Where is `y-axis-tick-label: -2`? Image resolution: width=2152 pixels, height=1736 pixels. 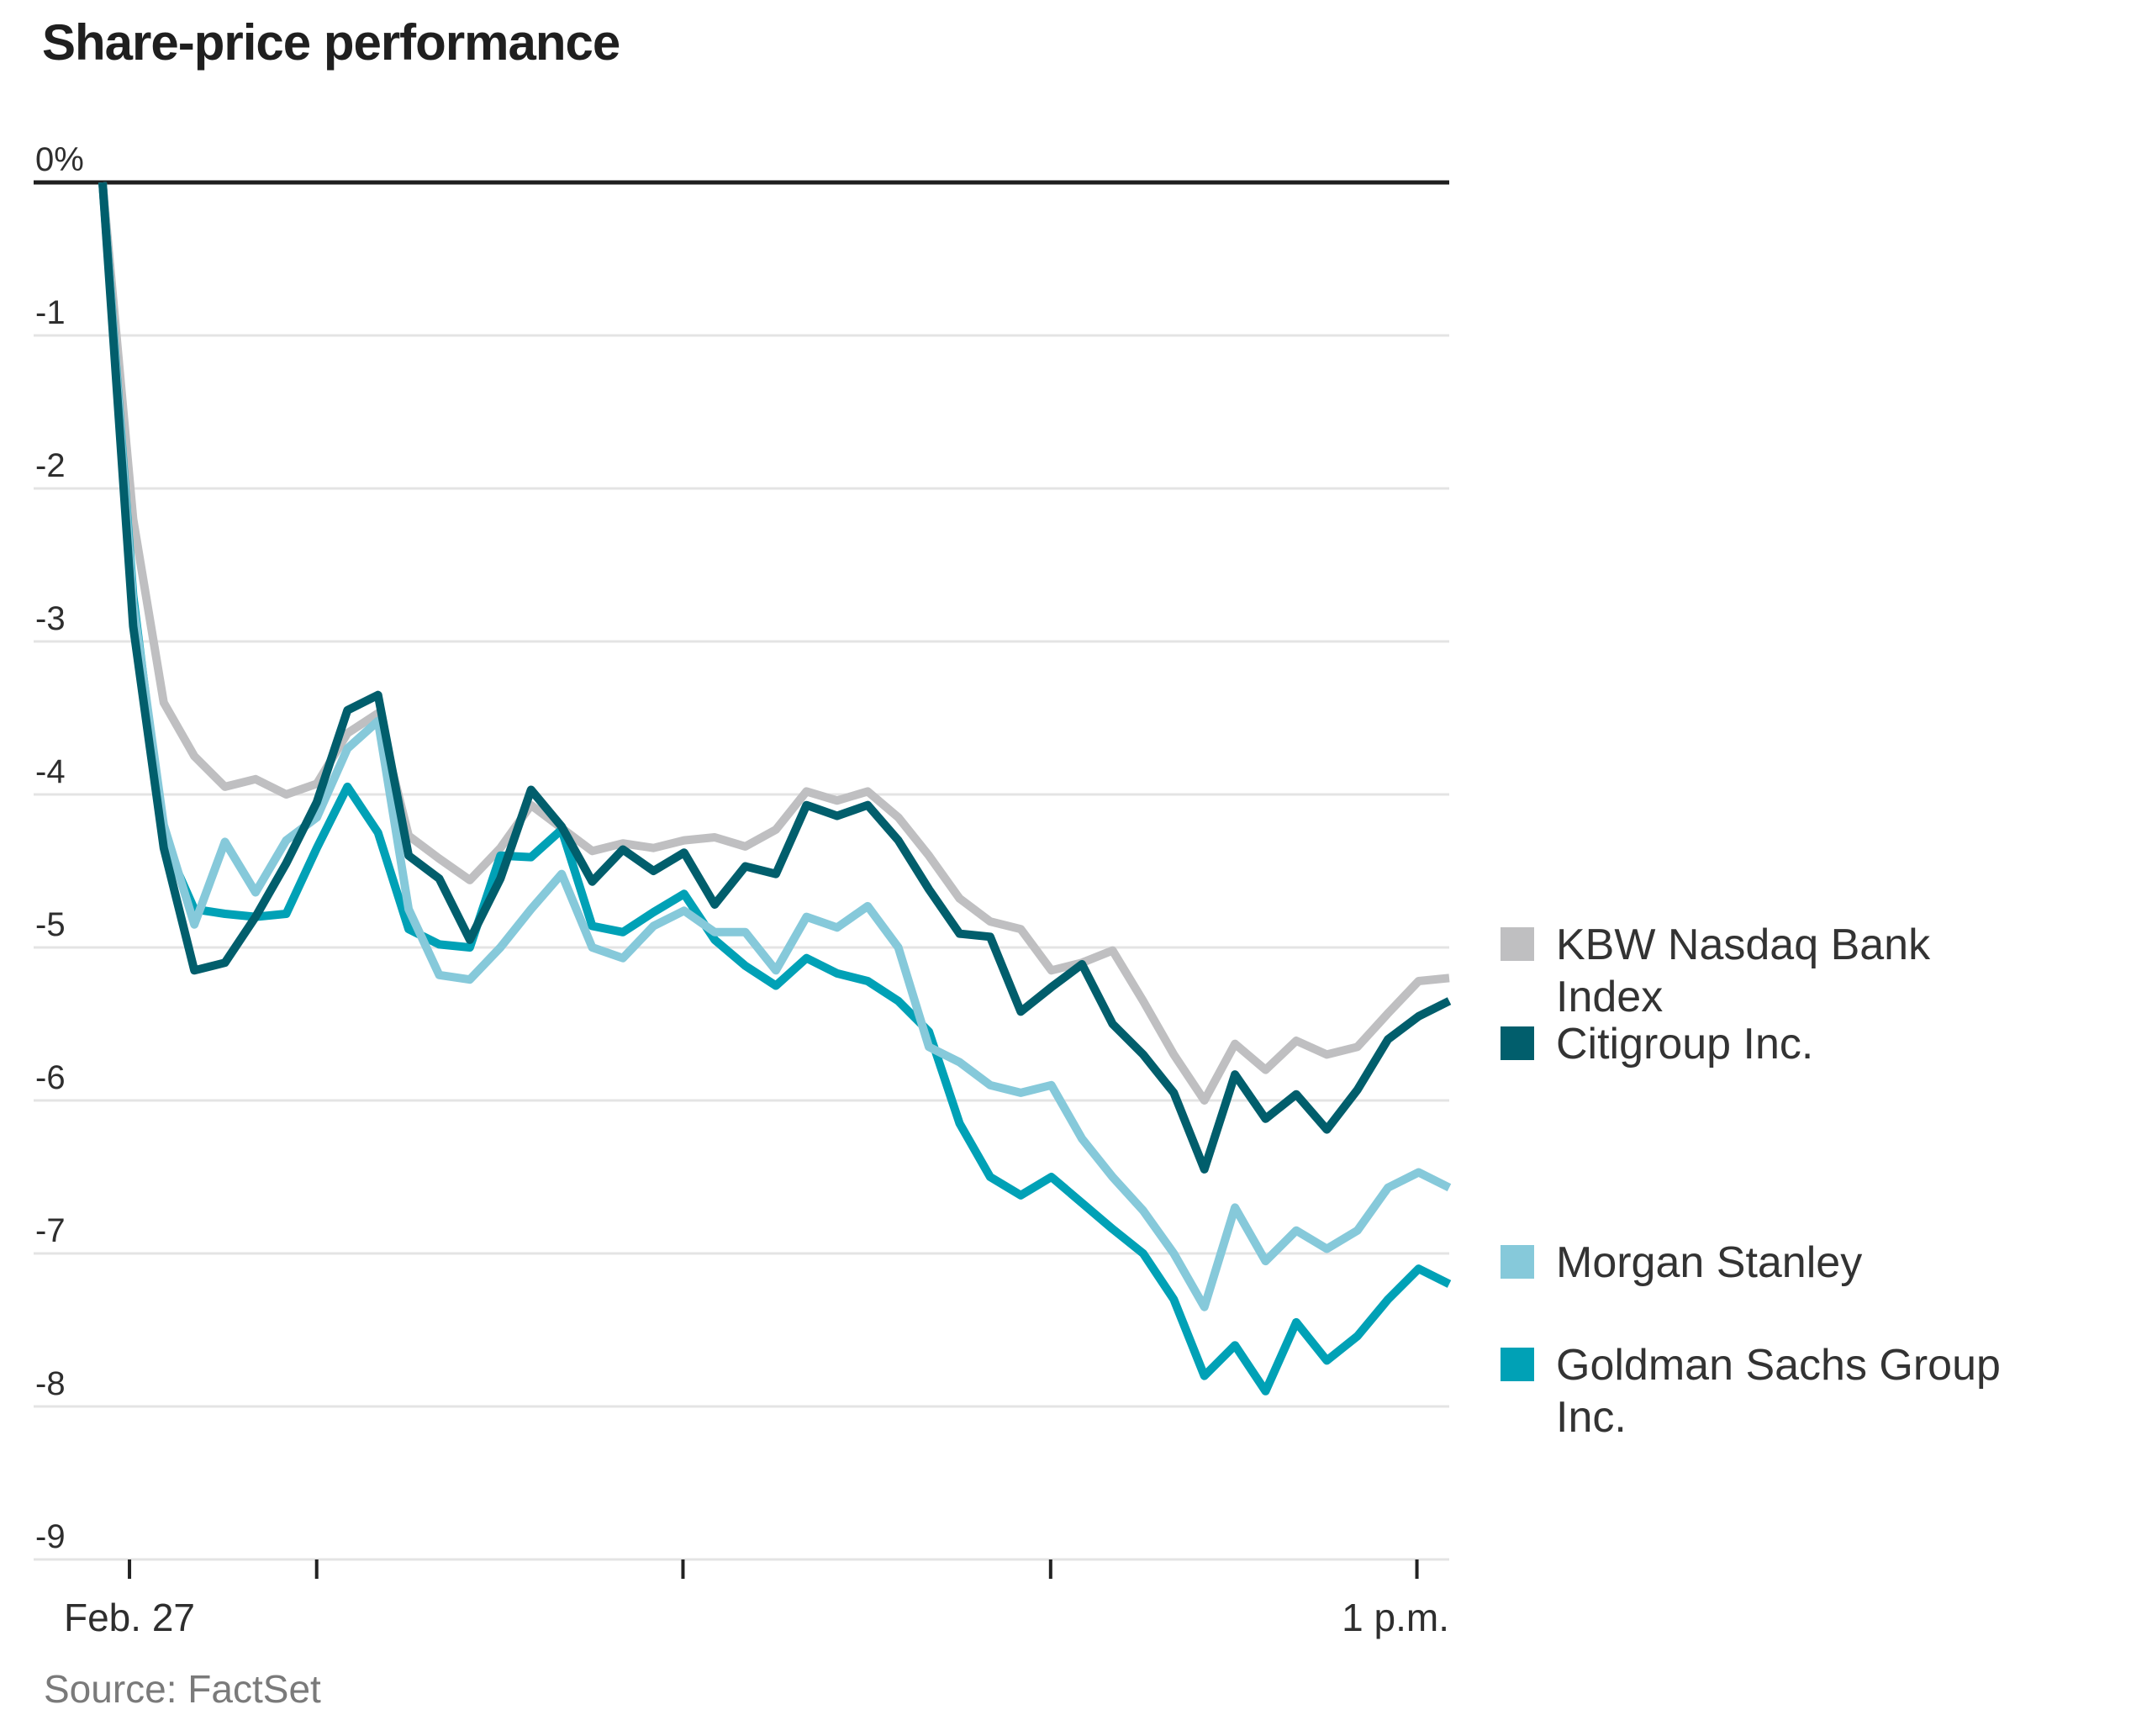 y-axis-tick-label: -2 is located at coordinates (50, 465).